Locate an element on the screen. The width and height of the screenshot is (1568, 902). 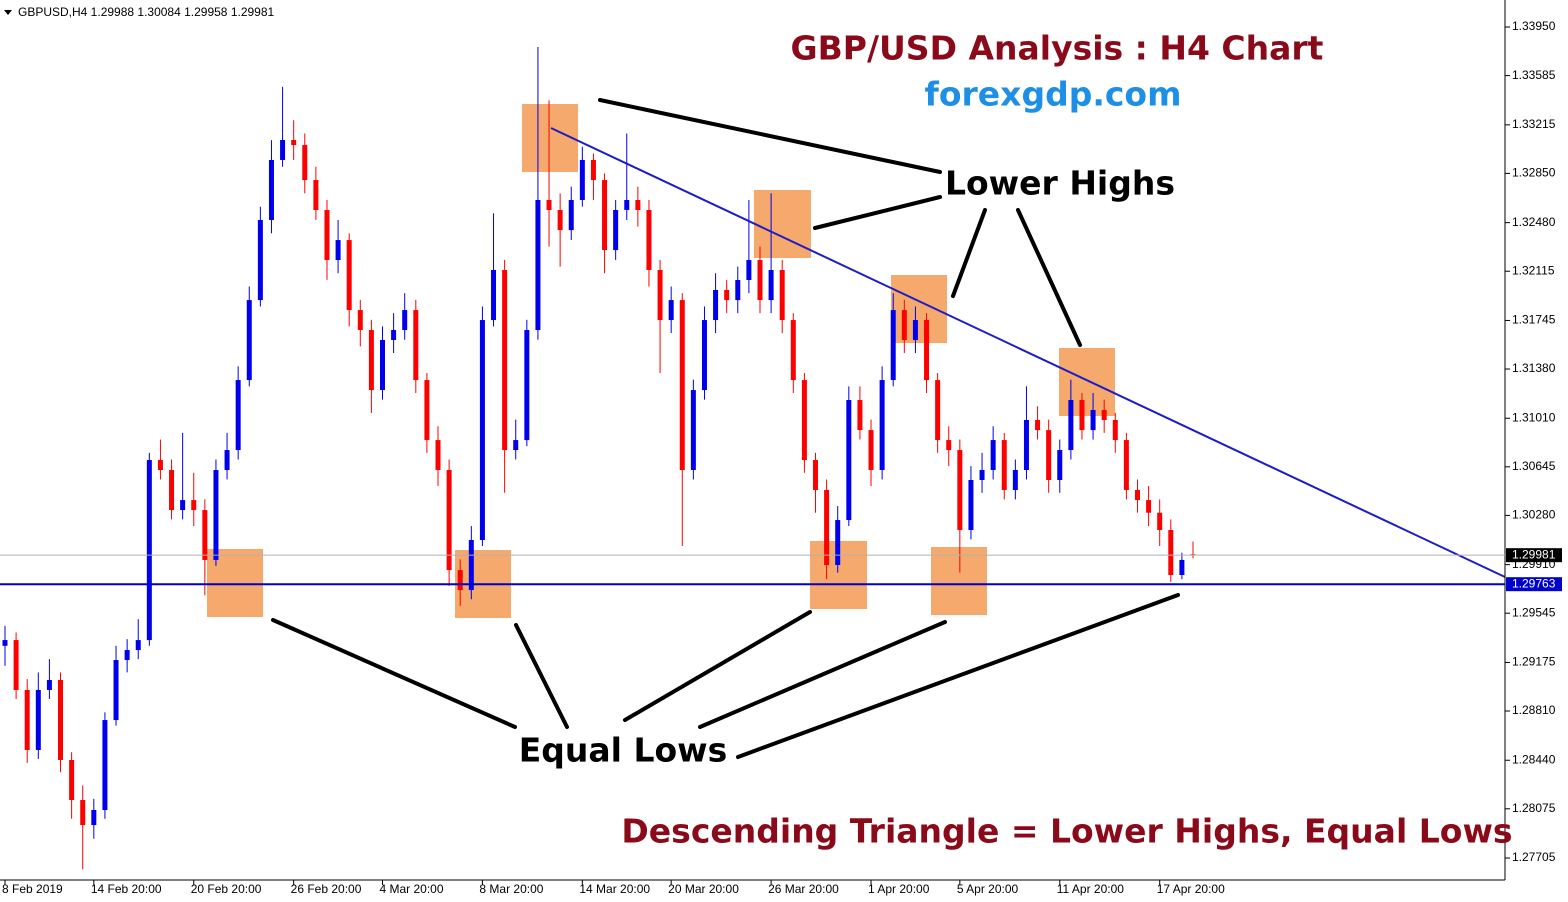
x-tick-label: 1 Apr 20:00 is located at coordinates (899, 889).